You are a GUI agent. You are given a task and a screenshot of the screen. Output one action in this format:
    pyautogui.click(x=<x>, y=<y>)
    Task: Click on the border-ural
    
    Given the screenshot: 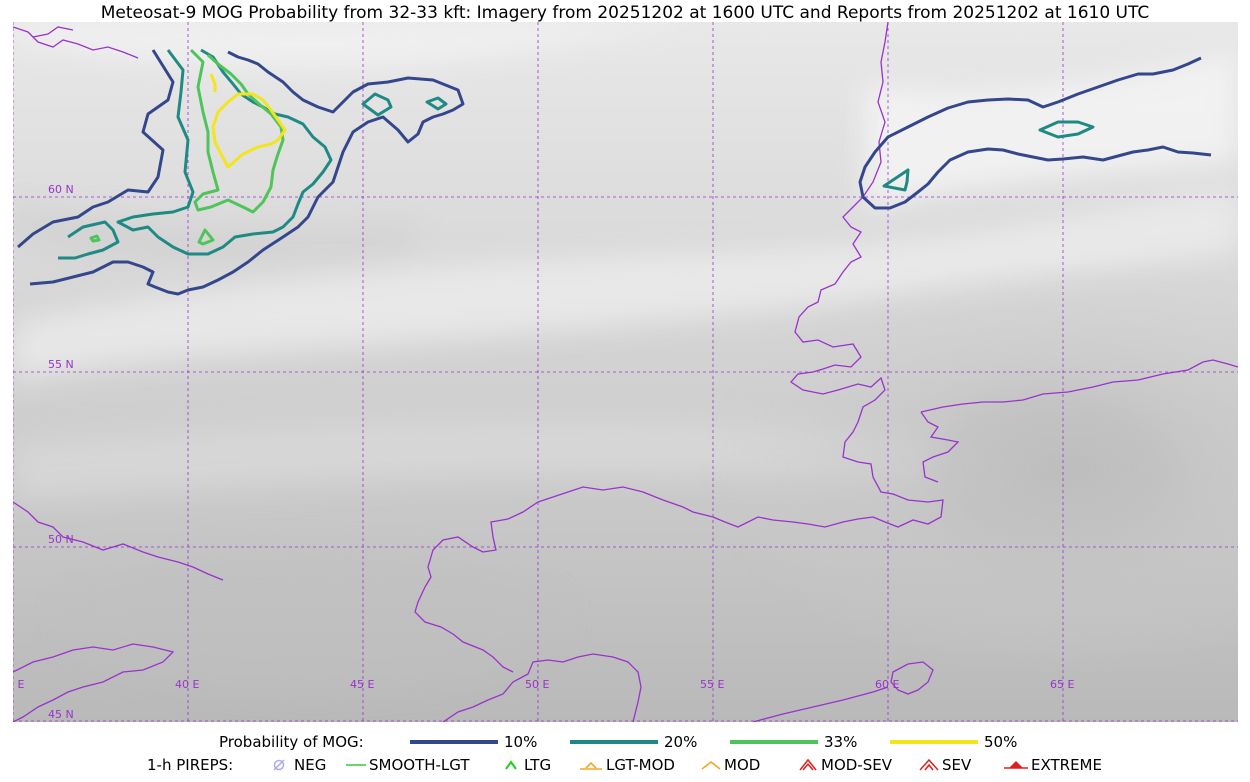 What is the action you would take?
    pyautogui.click(x=867, y=275)
    